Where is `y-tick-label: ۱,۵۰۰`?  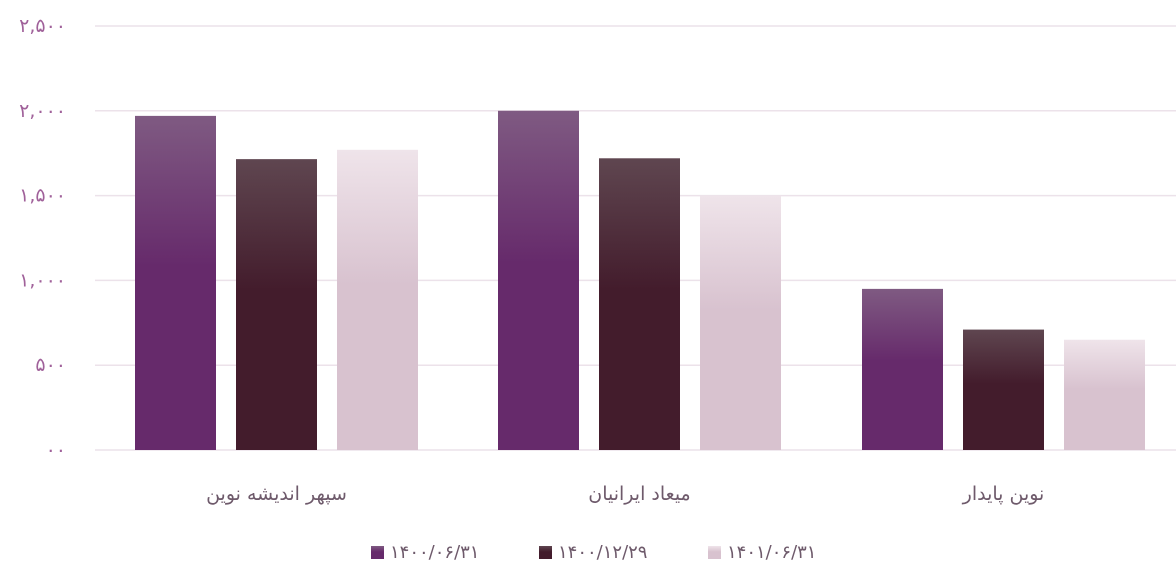
y-tick-label: ۱,۵۰۰ is located at coordinates (42, 196).